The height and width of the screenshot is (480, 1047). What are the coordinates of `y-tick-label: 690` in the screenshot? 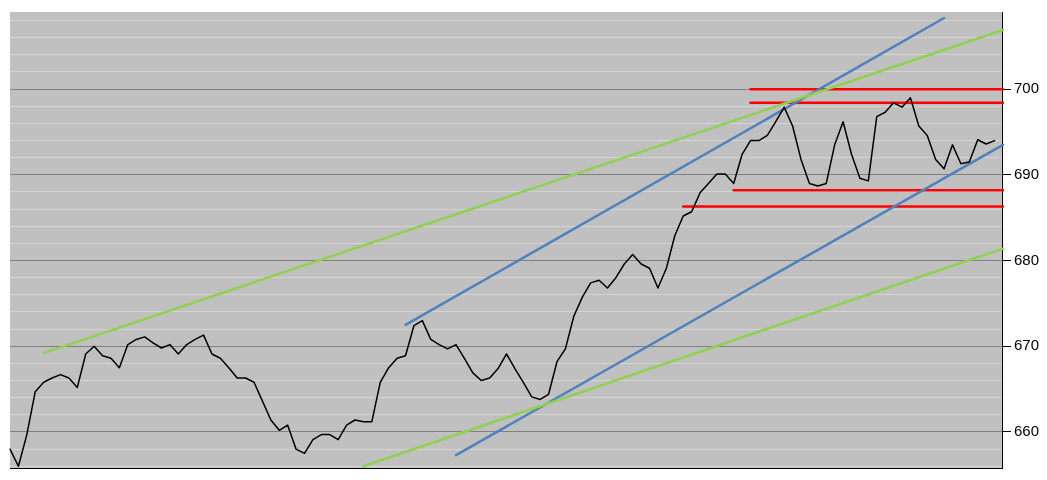 It's located at (1026, 173).